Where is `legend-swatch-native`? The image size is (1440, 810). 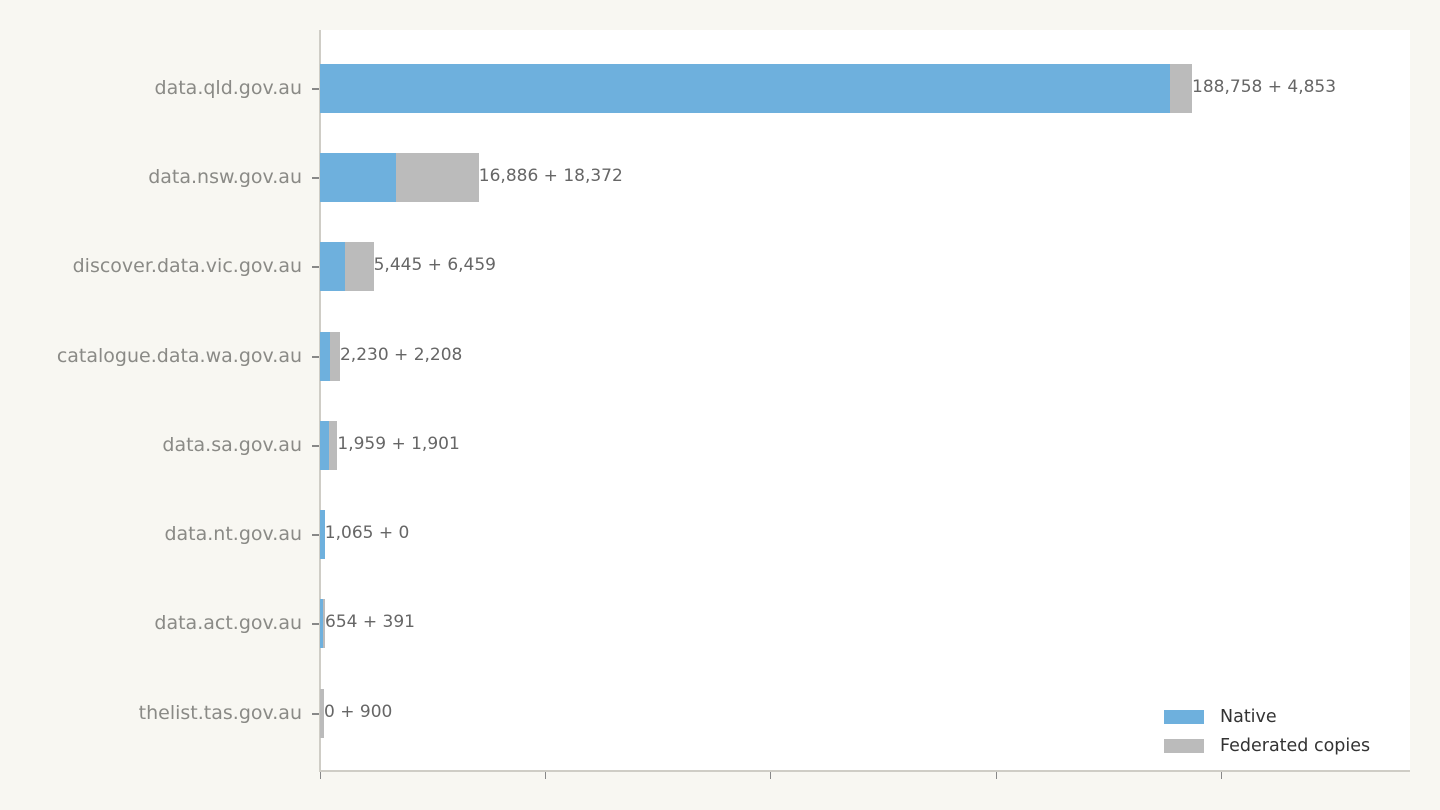
legend-swatch-native is located at coordinates (1184, 716).